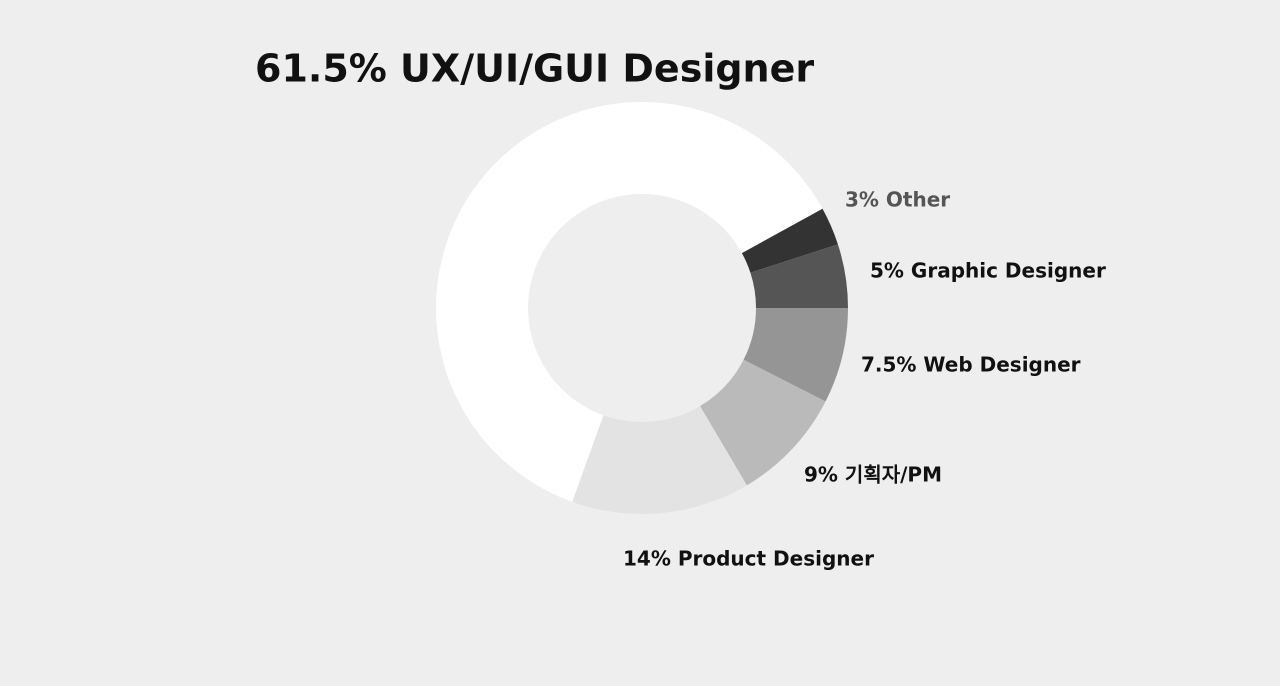 This screenshot has height=686, width=1280. Describe the element at coordinates (988, 271) in the screenshot. I see `segment-label: 5% Graphic Designer` at that location.